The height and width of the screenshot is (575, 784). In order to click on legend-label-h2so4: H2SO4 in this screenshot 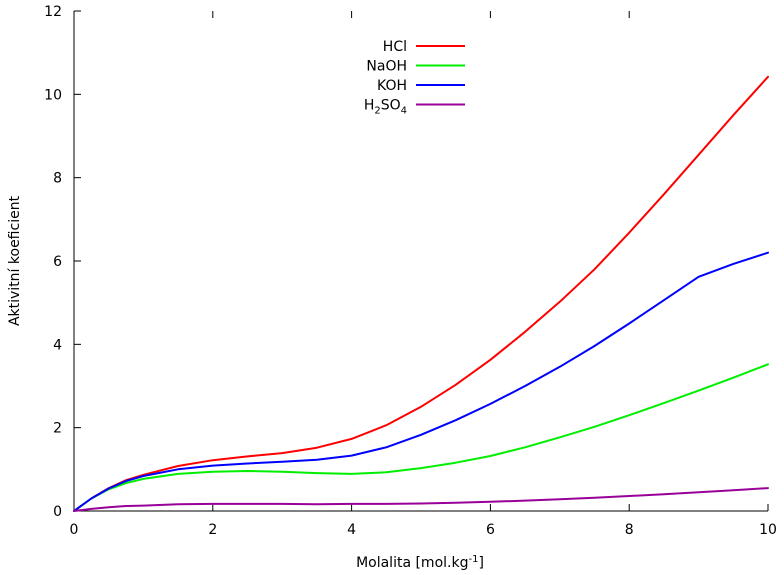, I will do `click(385, 107)`.